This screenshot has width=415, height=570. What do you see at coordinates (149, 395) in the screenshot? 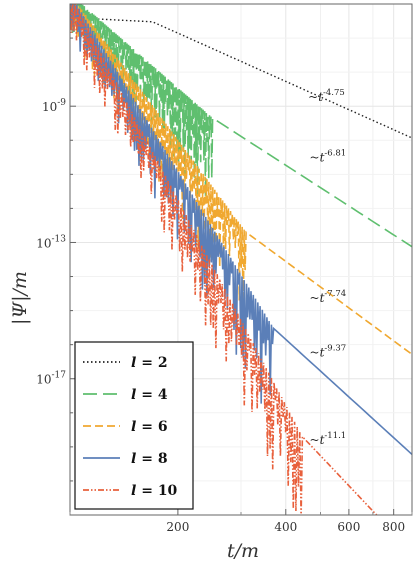
I see `legend-label: l = 4` at bounding box center [149, 395].